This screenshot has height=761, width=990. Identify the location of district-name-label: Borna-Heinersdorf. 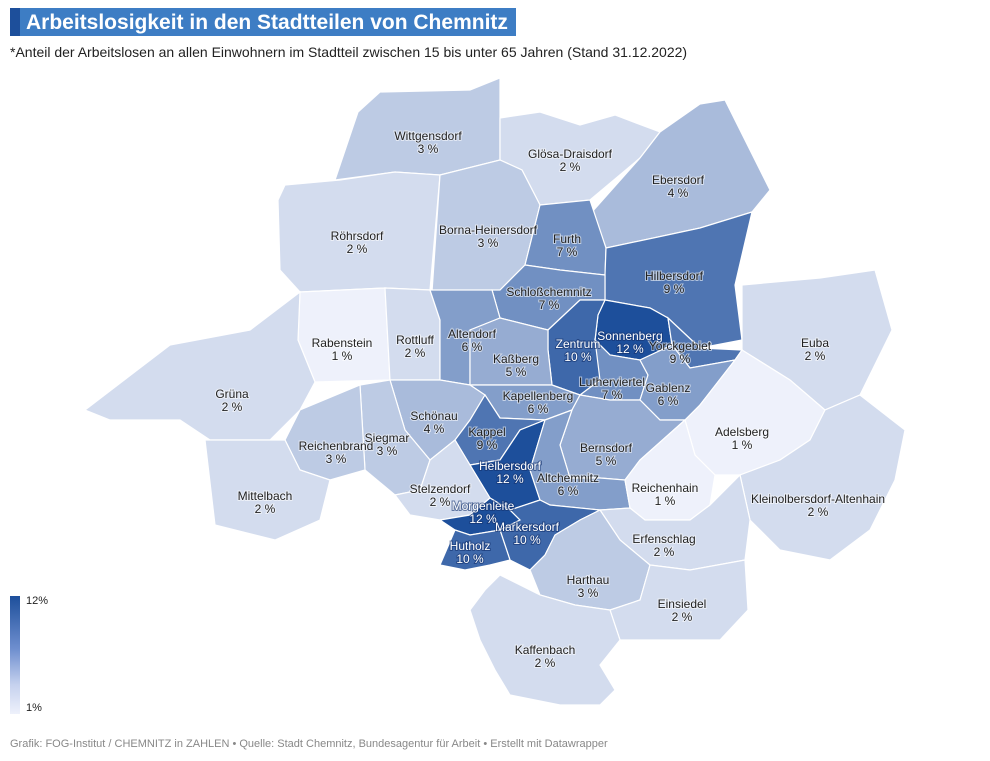
(488, 230).